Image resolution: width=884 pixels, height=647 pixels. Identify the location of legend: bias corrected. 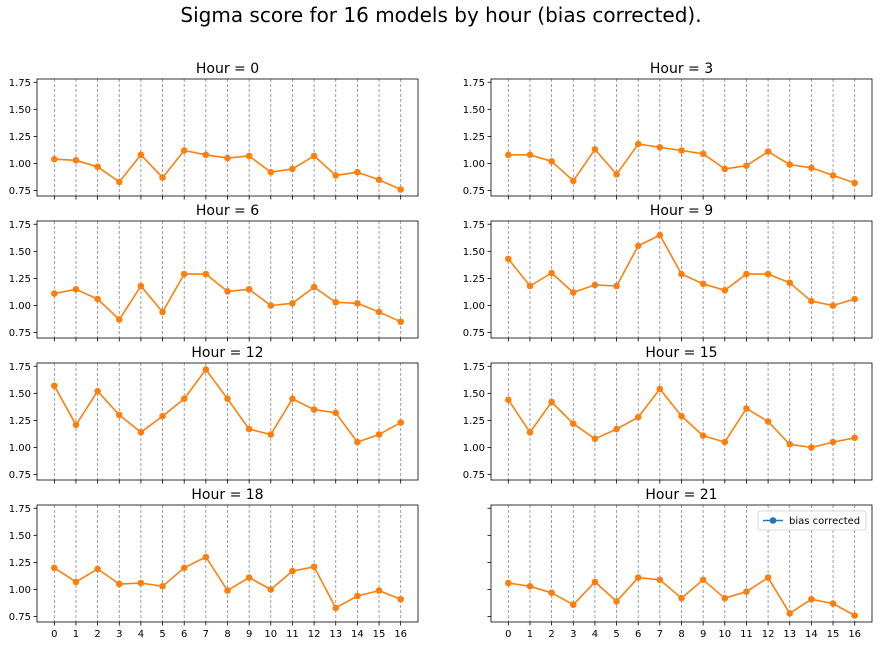
(812, 520).